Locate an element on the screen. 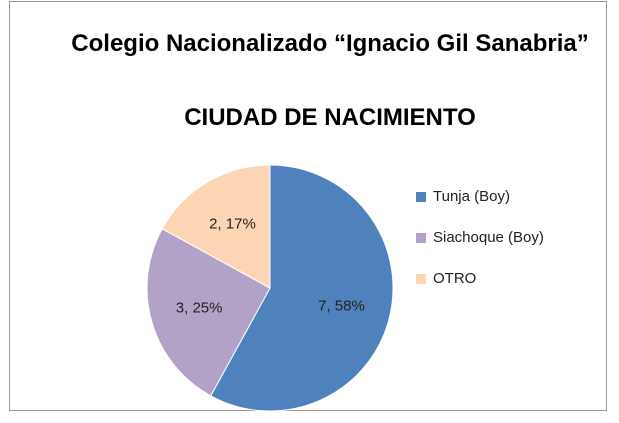 The width and height of the screenshot is (619, 423). legend-label: Siachoque (Boy) is located at coordinates (488, 237).